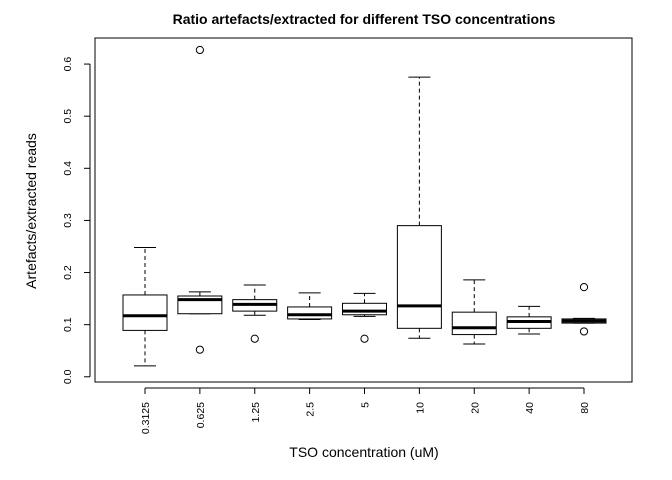  What do you see at coordinates (256, 412) in the screenshot?
I see `x-tick-label: 1.25` at bounding box center [256, 412].